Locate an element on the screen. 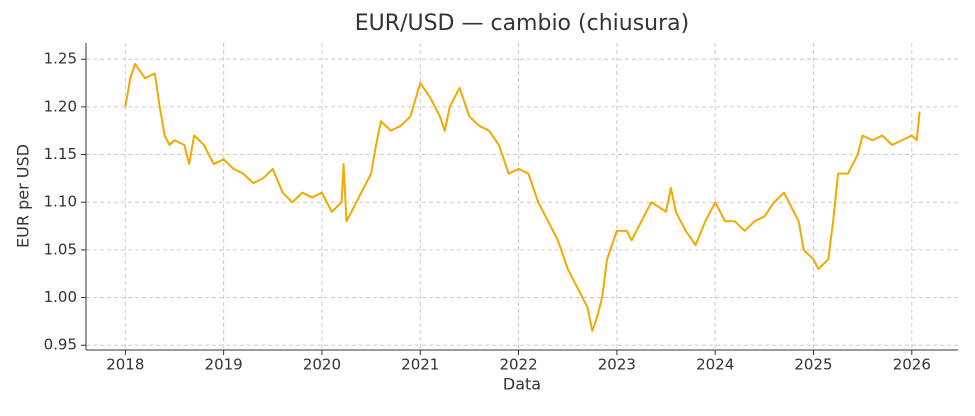  y-tick-label: 0.95 is located at coordinates (60, 345).